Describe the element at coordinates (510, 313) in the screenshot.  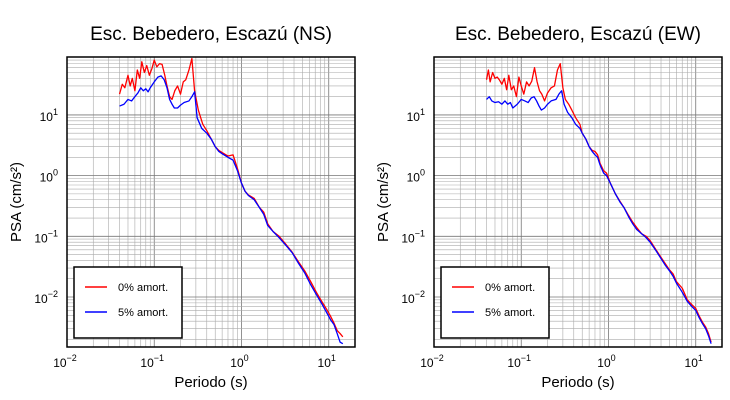
I see `legend-label-ew-1: 5% amort.` at that location.